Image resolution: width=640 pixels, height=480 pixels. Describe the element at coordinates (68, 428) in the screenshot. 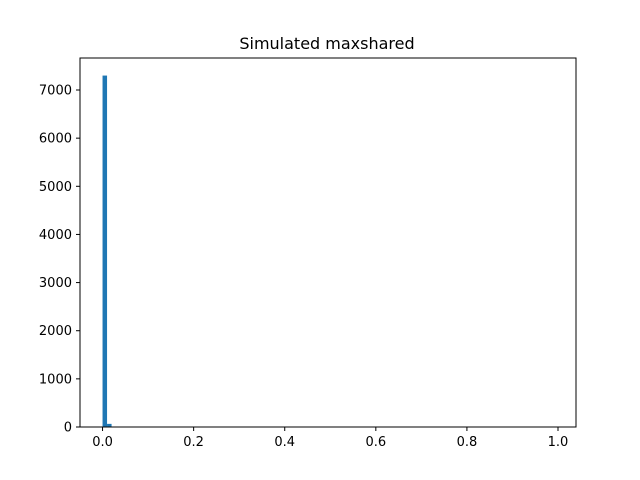

I see `y-tick-label-0: 0` at that location.